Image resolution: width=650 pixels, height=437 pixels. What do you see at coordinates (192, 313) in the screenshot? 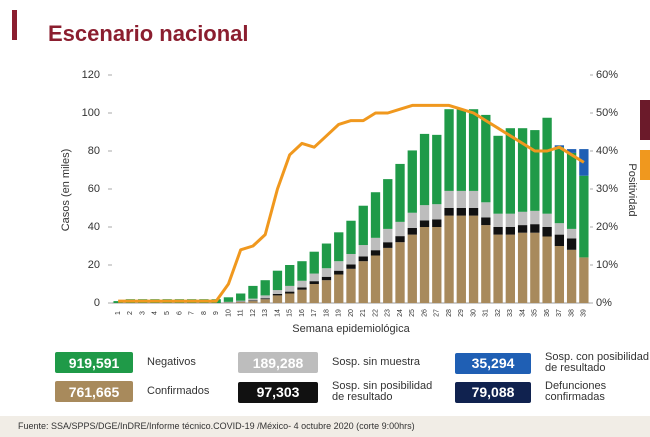
I see `x-tick-label: 7` at bounding box center [192, 313].